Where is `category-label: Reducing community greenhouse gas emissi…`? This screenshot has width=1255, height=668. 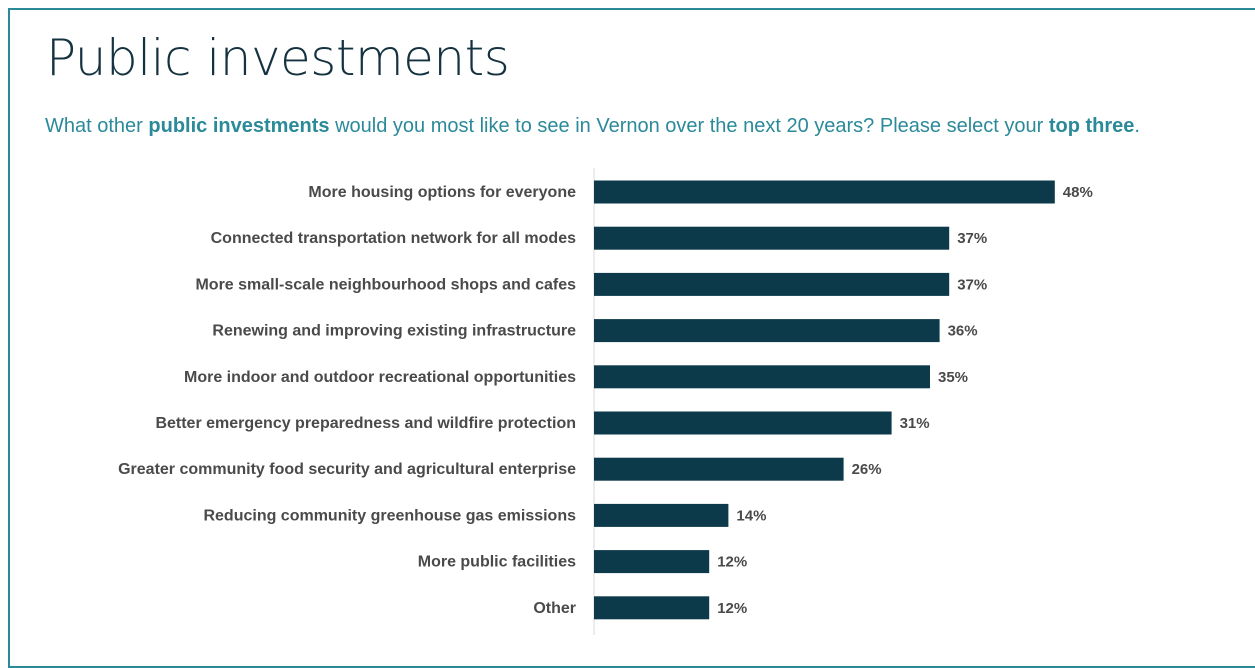
category-label: Reducing community greenhouse gas emissi… is located at coordinates (389, 515).